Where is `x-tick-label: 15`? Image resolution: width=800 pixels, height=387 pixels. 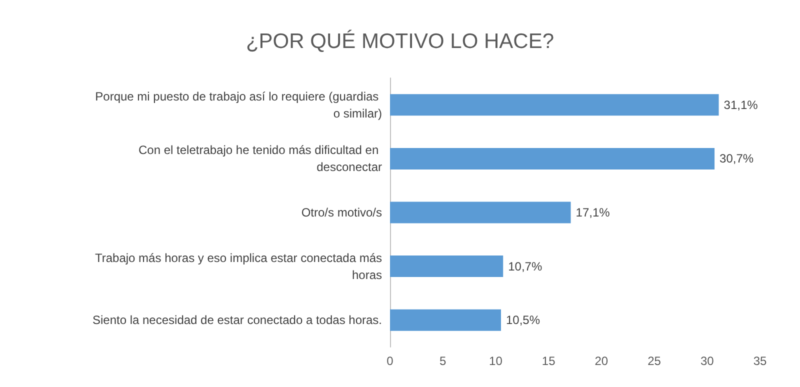
x-tick-label: 15 is located at coordinates (549, 361).